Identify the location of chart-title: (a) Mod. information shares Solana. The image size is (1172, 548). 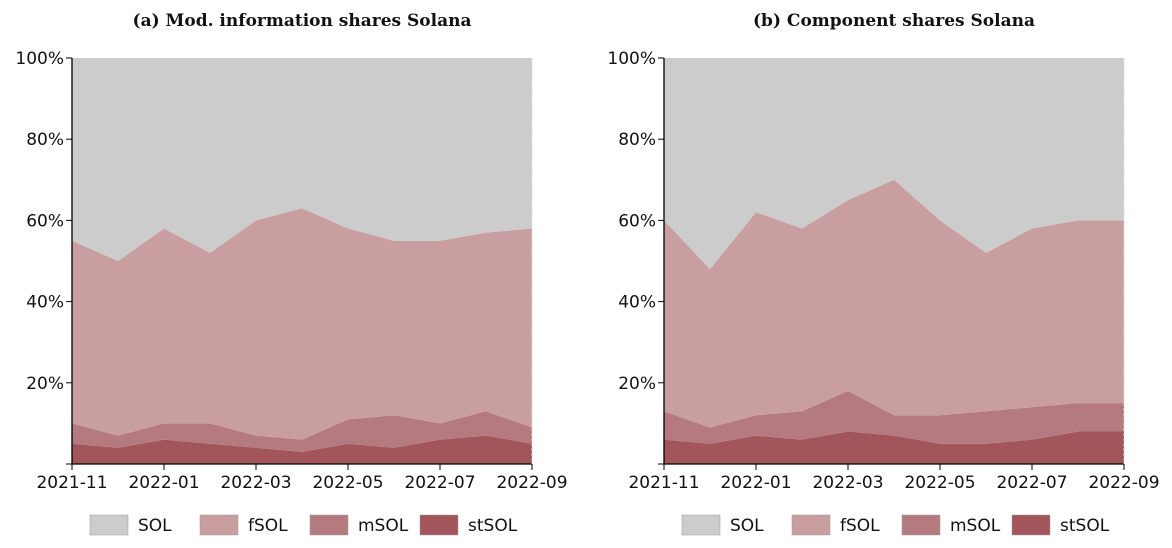
(302, 21).